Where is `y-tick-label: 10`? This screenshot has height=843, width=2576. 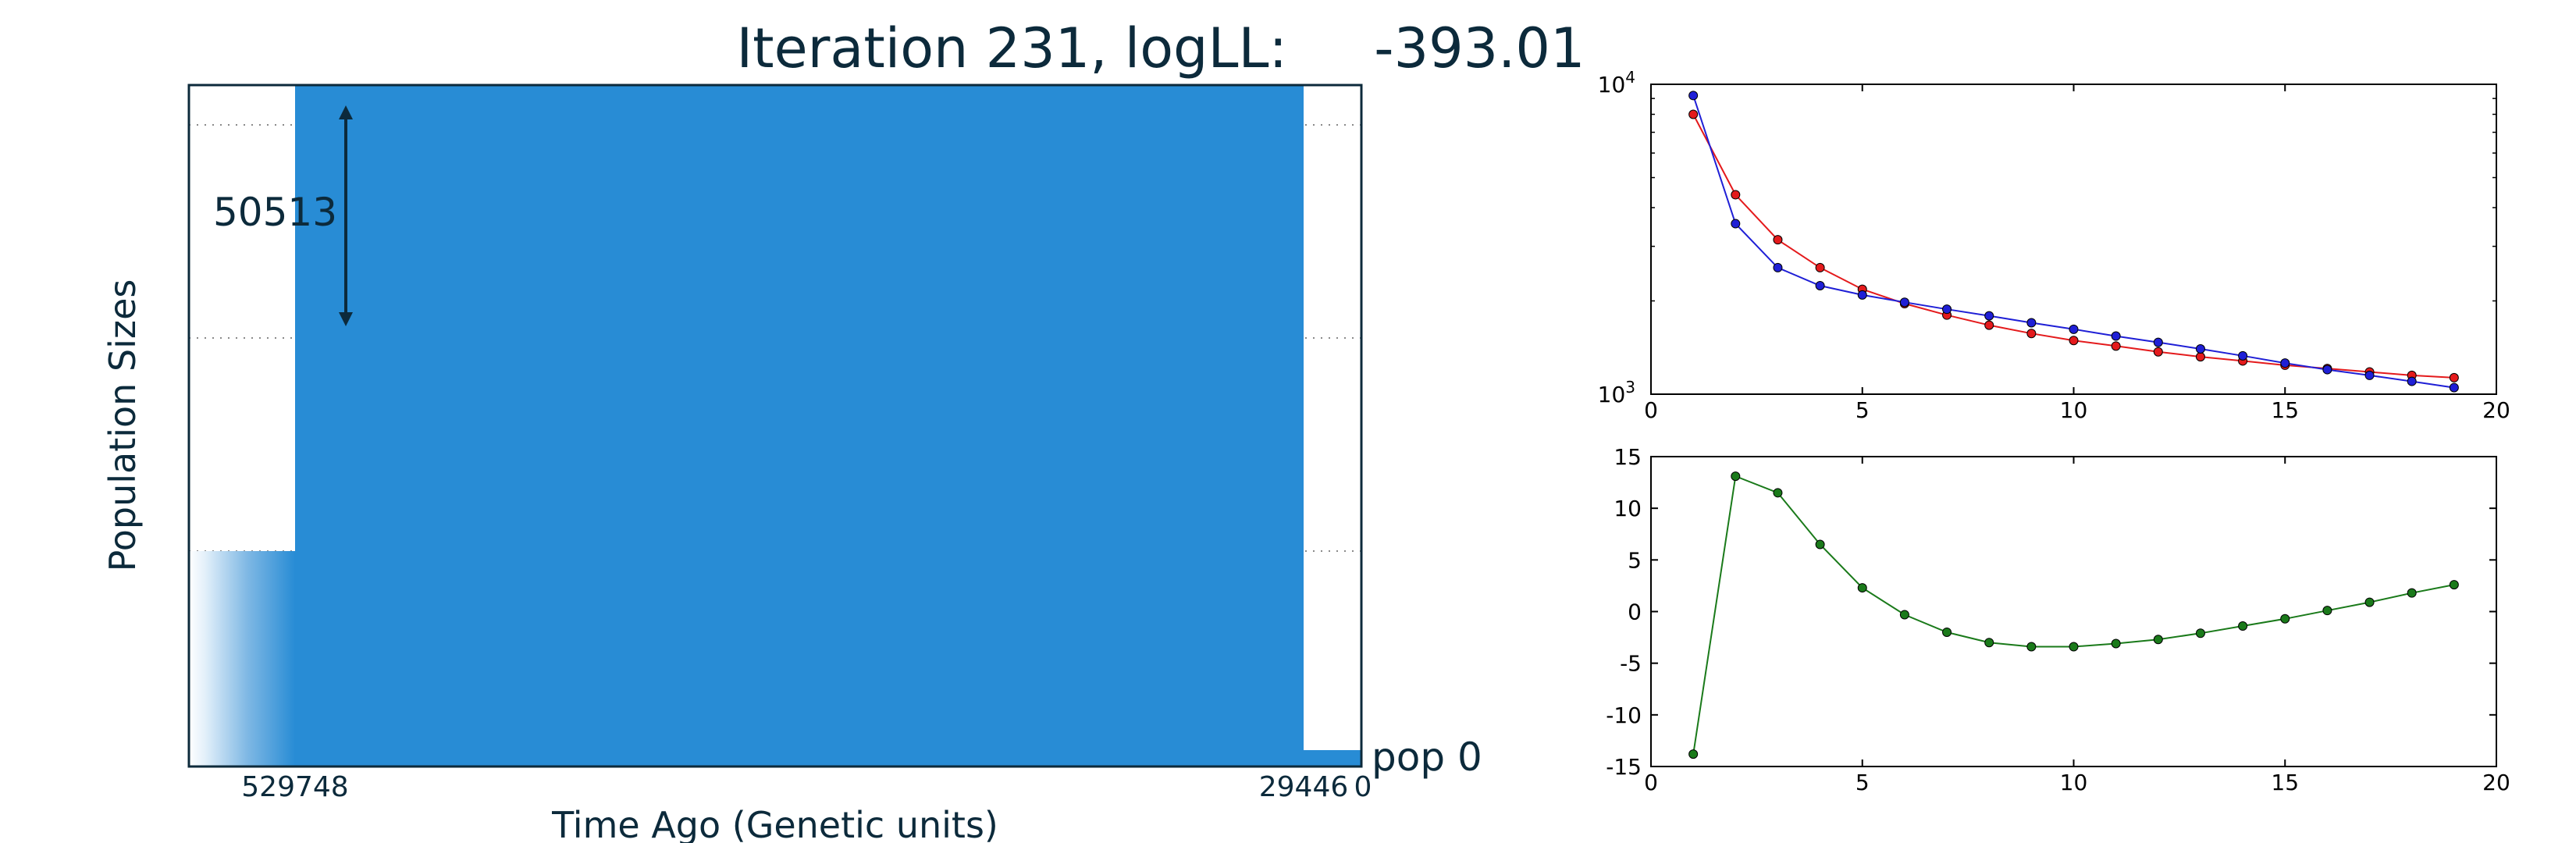 y-tick-label: 10 is located at coordinates (1628, 509).